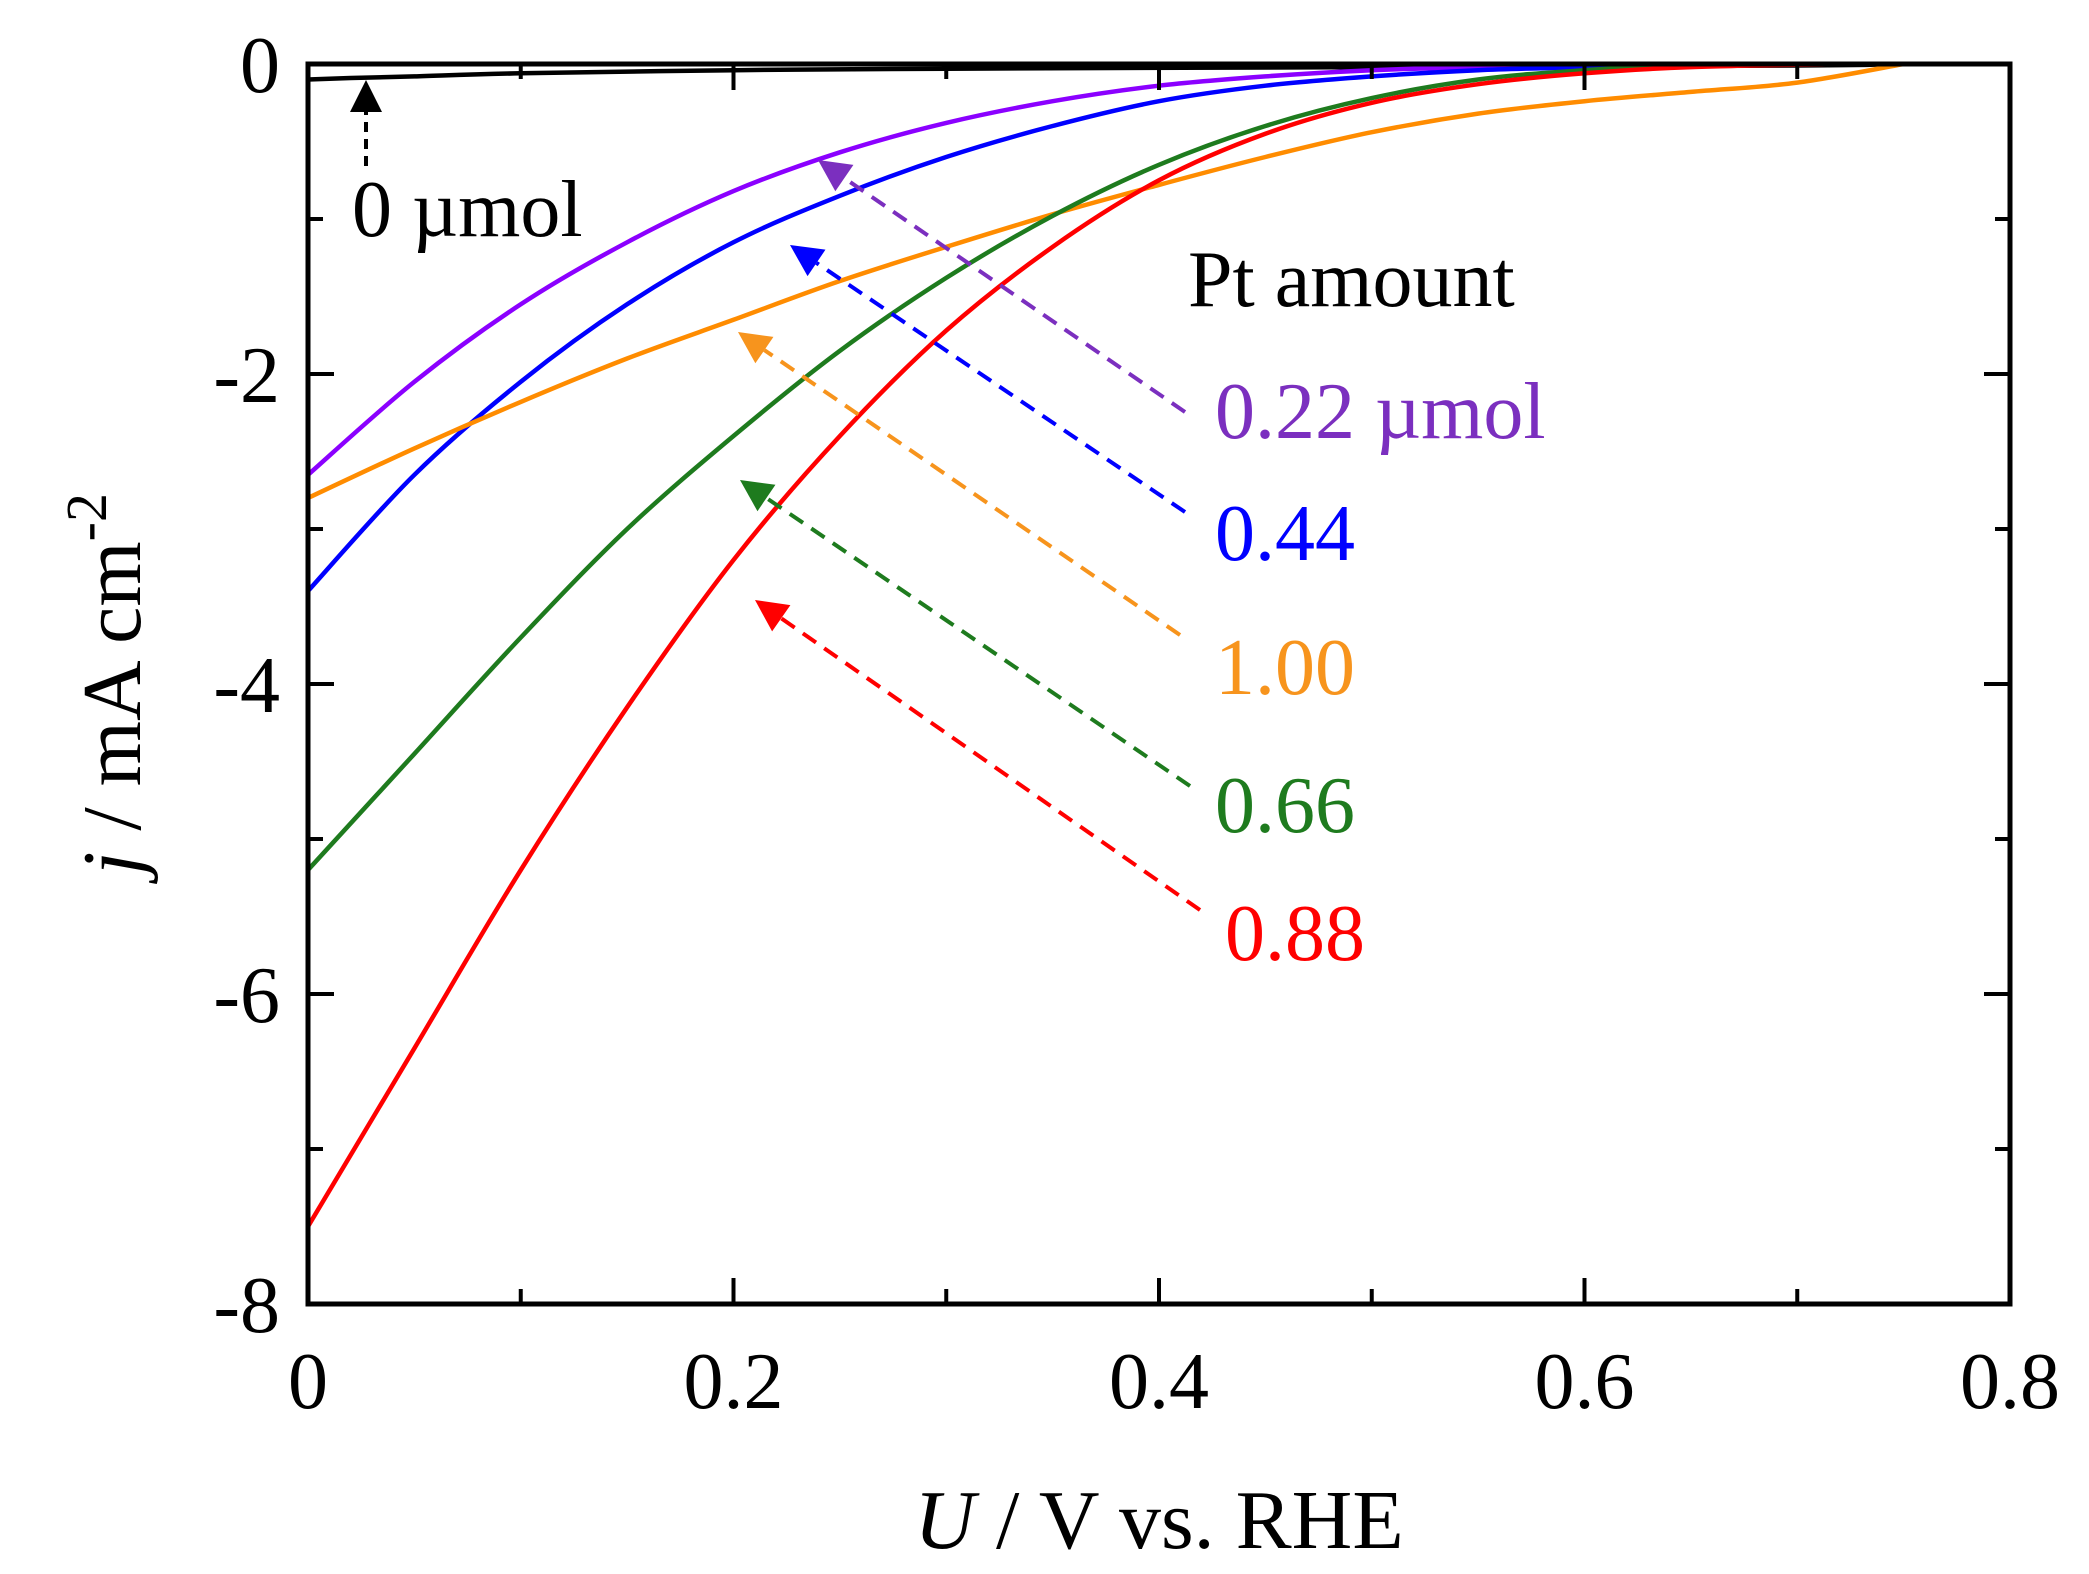 The width and height of the screenshot is (2089, 1574). What do you see at coordinates (1285, 668) in the screenshot?
I see `label-1.00: 1.00` at bounding box center [1285, 668].